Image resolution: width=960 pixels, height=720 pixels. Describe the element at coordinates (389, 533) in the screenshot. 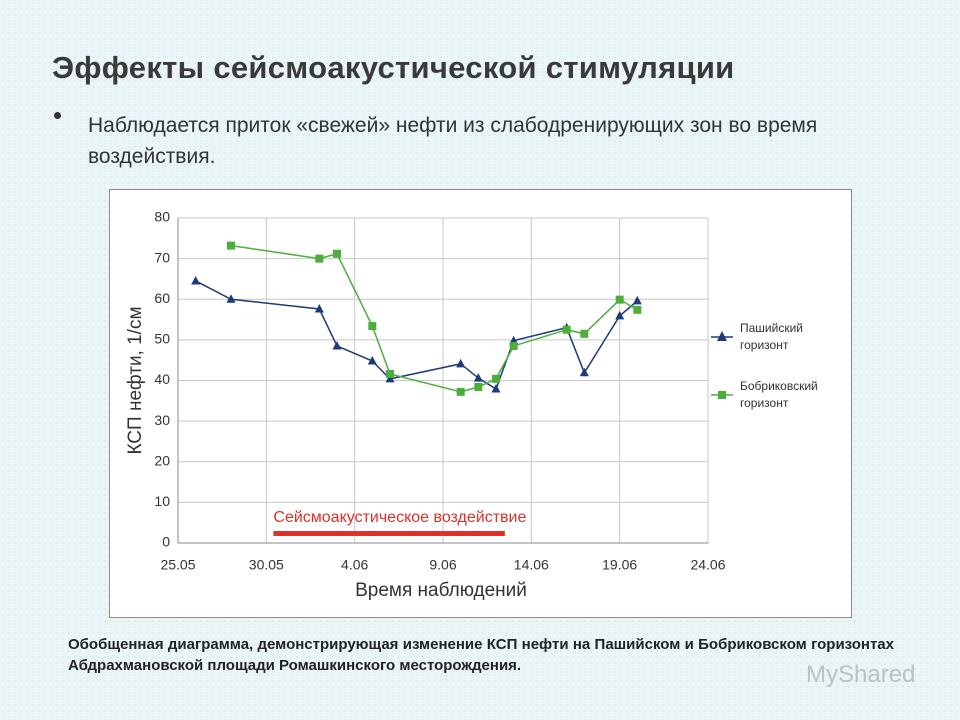

I see `annotation-bar` at that location.